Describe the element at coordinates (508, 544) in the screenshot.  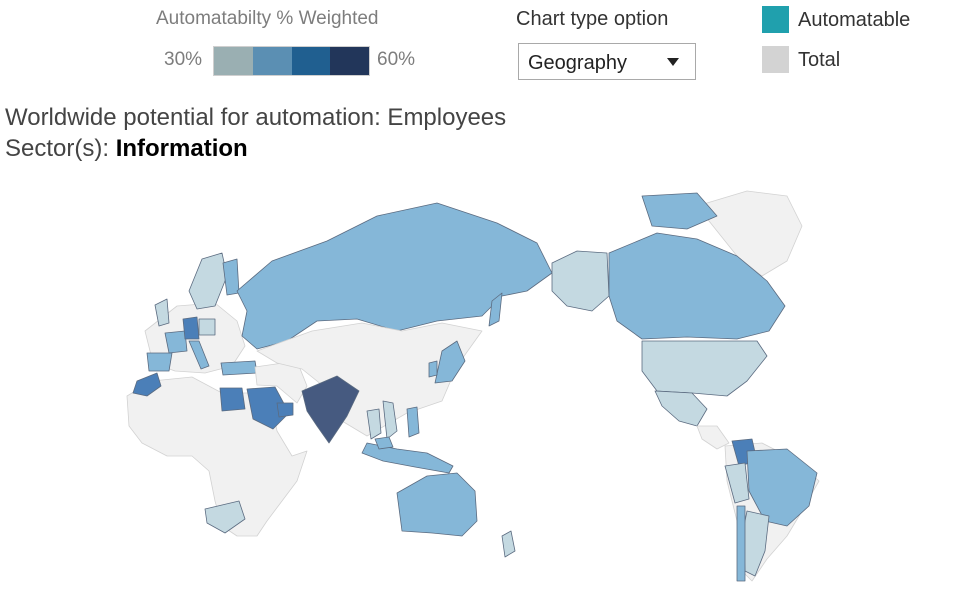
I see `region-new-zealand` at that location.